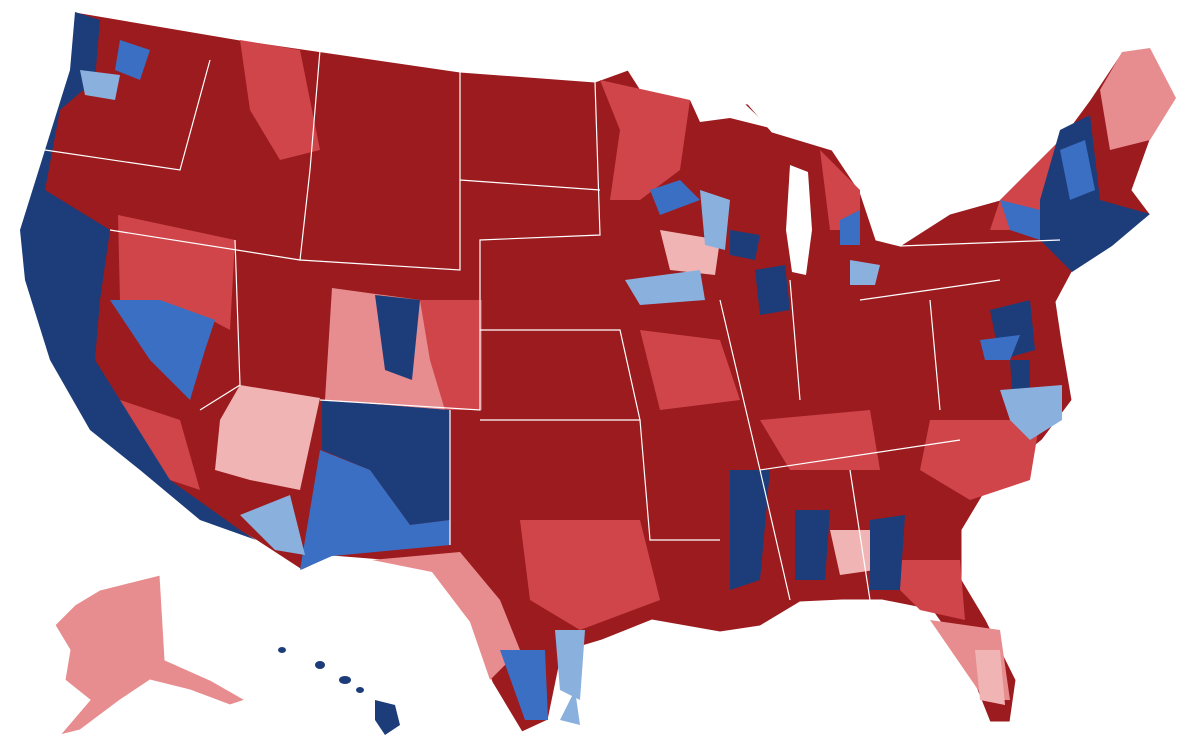 The width and height of the screenshot is (1200, 756). I want to click on hawaii, so click(339, 691).